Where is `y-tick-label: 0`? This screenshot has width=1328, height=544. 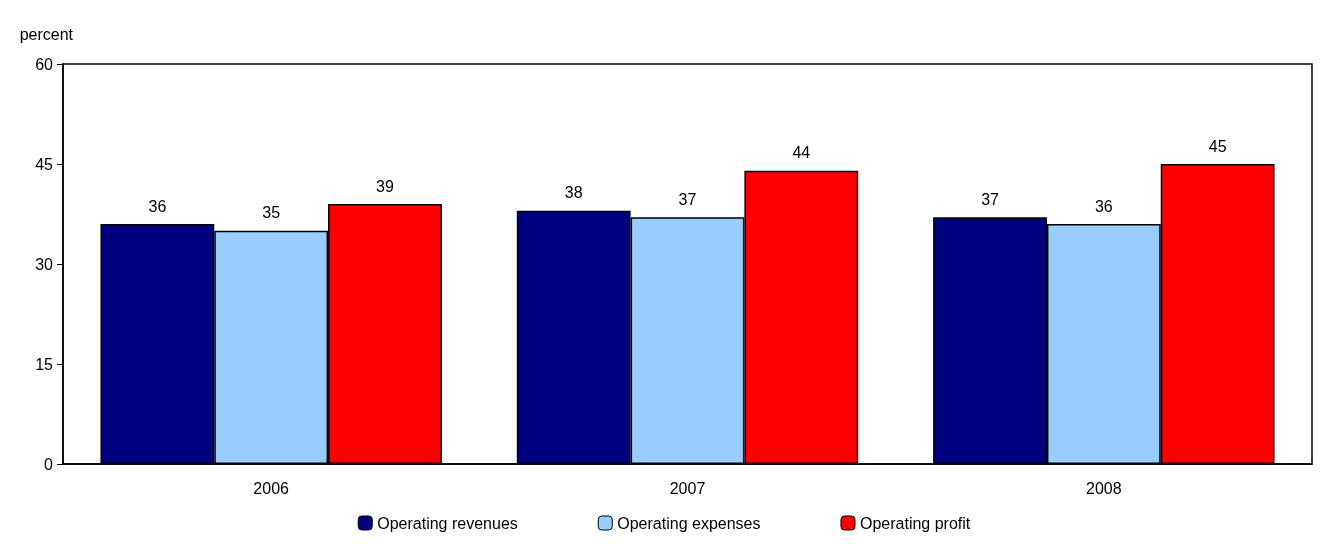
y-tick-label: 0 is located at coordinates (49, 464).